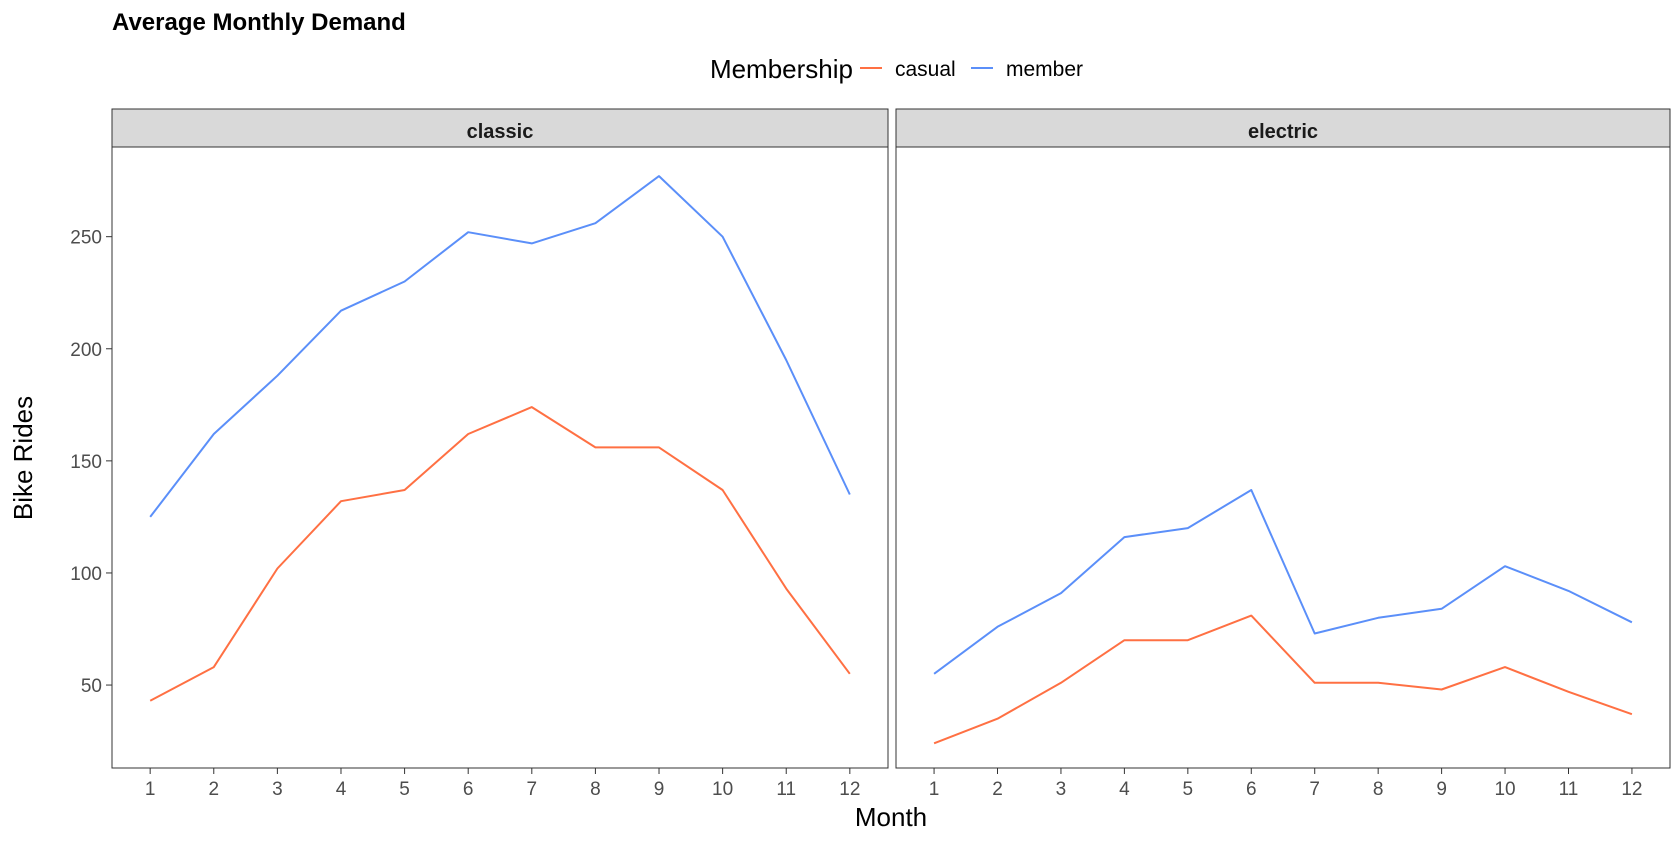 The width and height of the screenshot is (1680, 845). What do you see at coordinates (500, 554) in the screenshot?
I see `series-line-classic-casual` at bounding box center [500, 554].